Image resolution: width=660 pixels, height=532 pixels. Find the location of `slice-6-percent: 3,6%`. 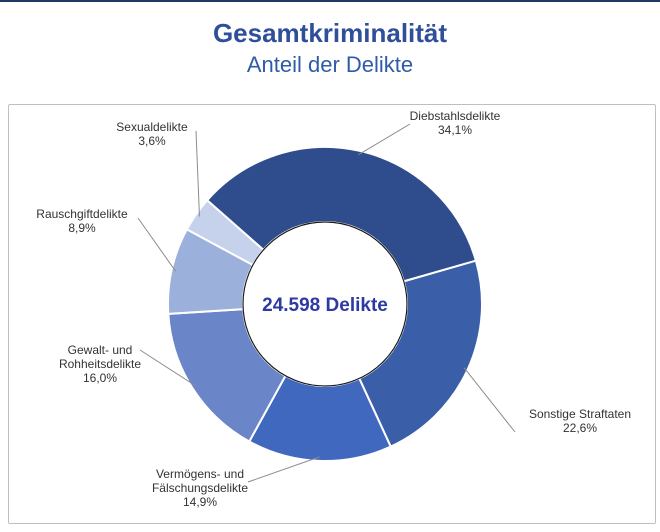

slice-6-percent: 3,6% is located at coordinates (152, 141).